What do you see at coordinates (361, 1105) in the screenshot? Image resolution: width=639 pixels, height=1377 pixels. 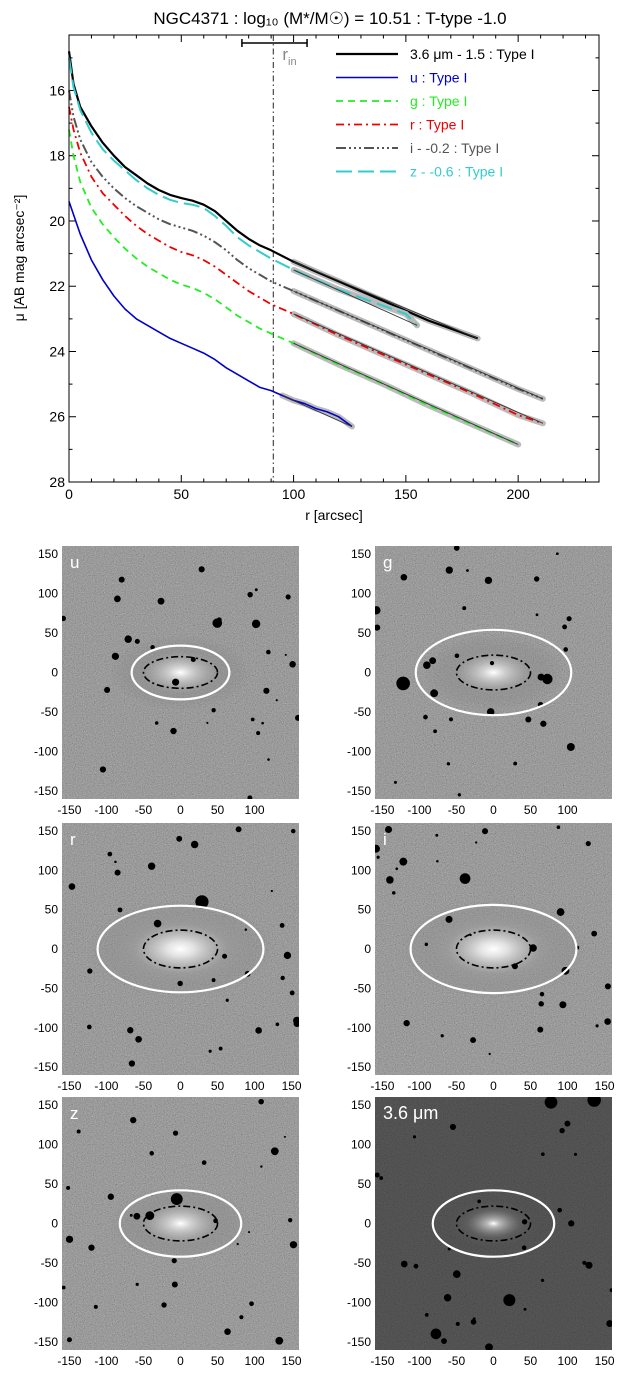 I see `panel-y-tick-label: 150` at bounding box center [361, 1105].